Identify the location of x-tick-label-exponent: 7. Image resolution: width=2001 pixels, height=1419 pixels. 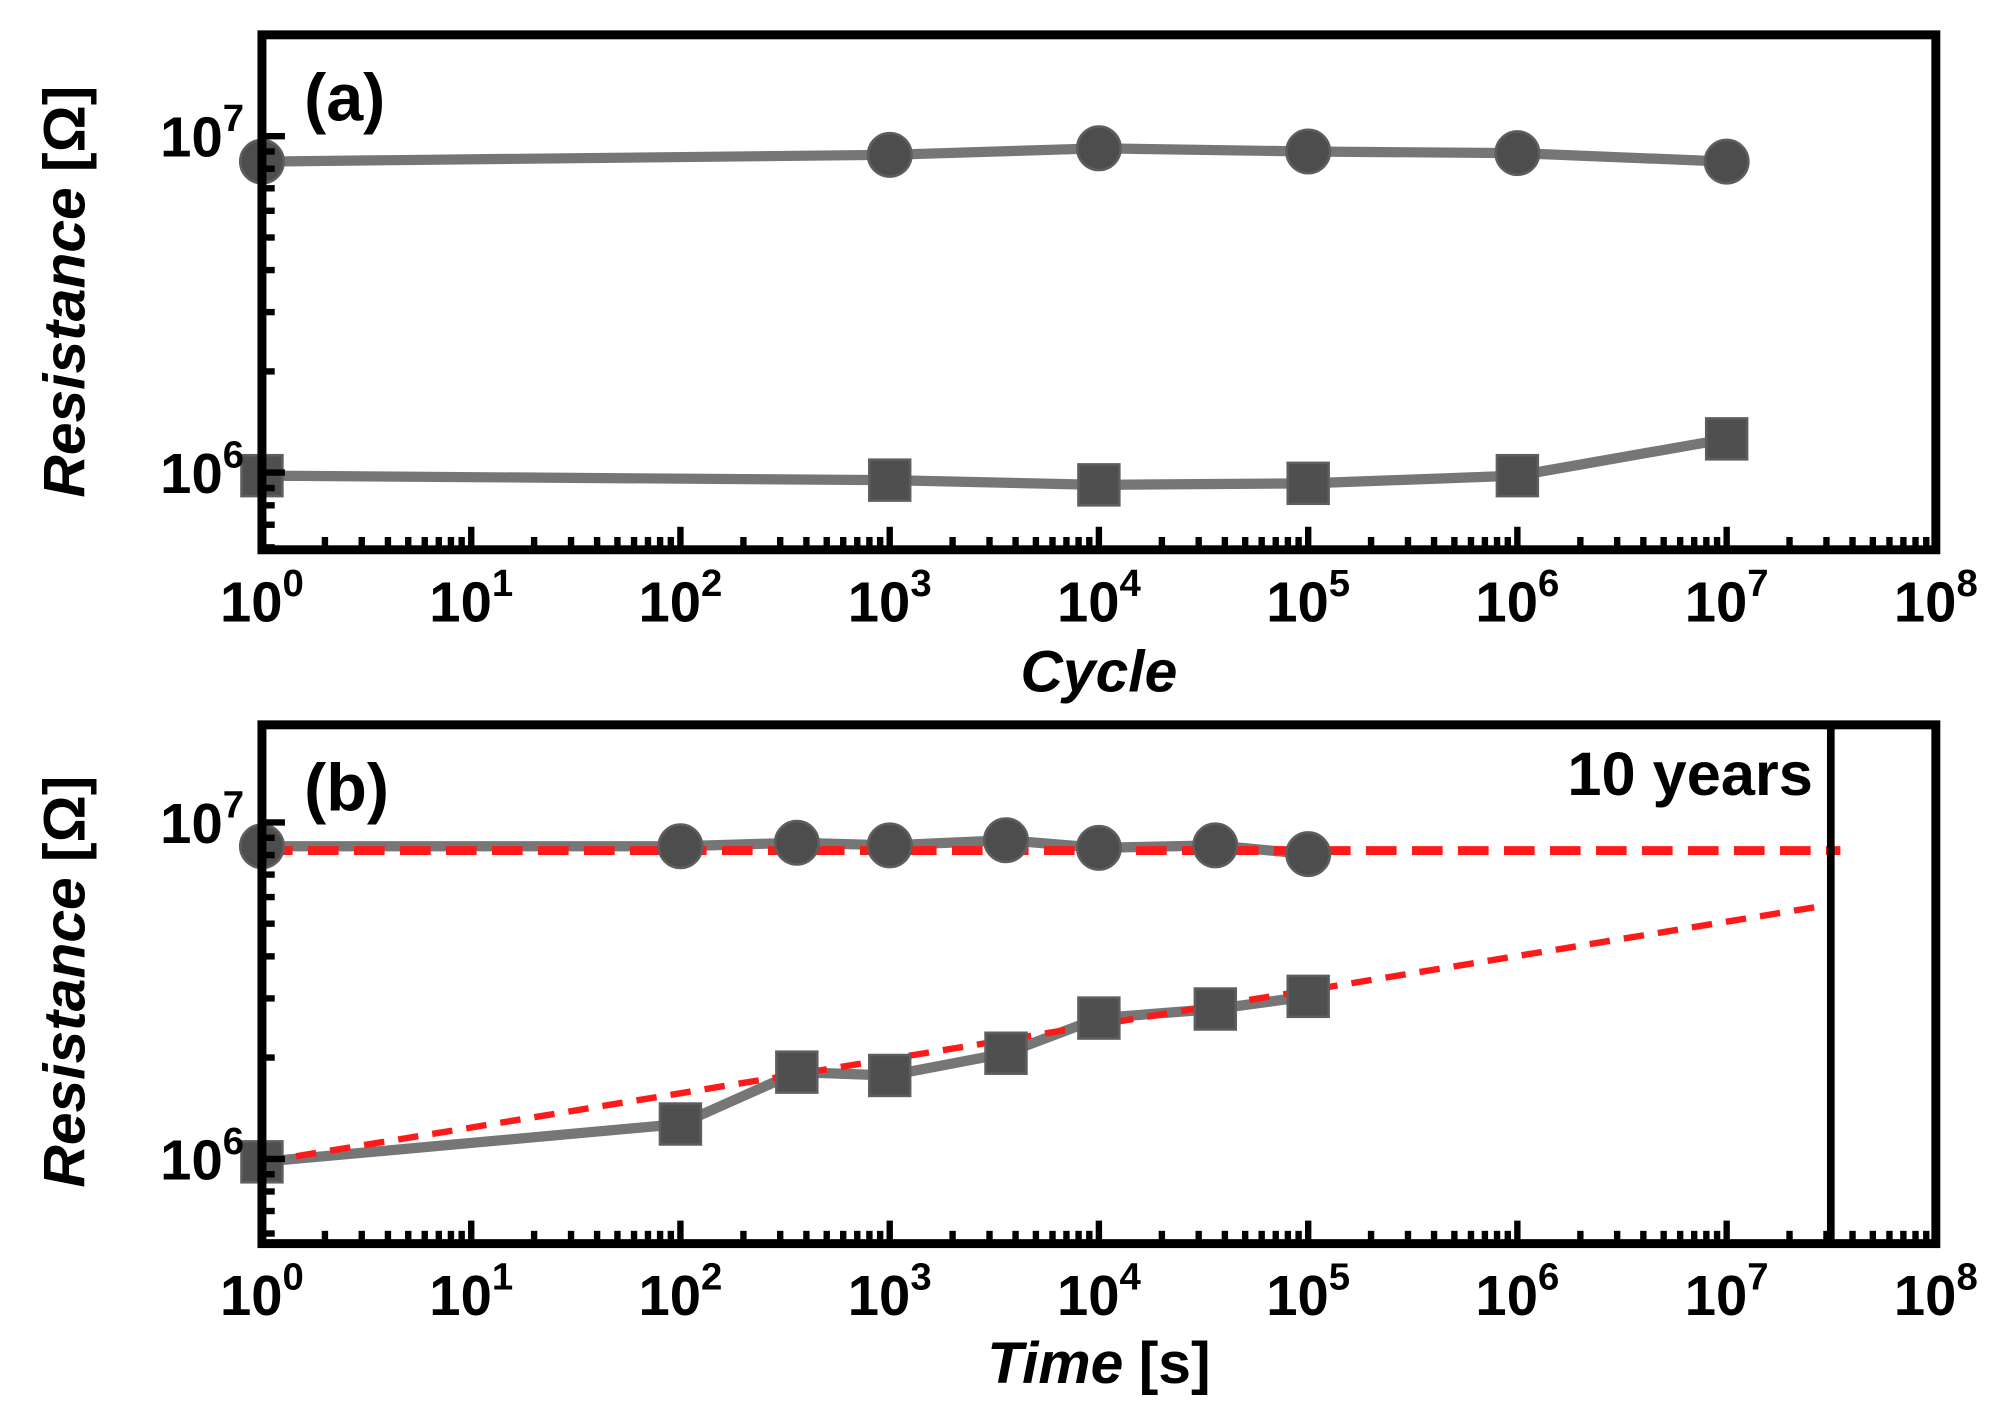
(1757, 1277).